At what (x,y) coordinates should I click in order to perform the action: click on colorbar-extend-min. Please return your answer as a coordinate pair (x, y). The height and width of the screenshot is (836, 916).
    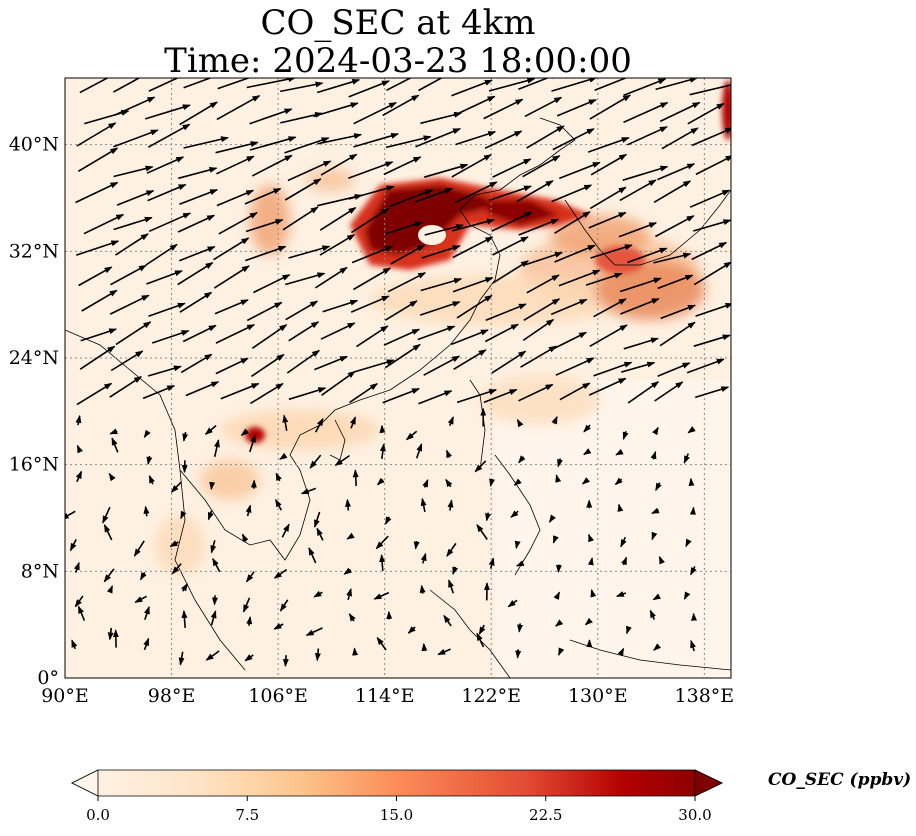
    Looking at the image, I should click on (85, 783).